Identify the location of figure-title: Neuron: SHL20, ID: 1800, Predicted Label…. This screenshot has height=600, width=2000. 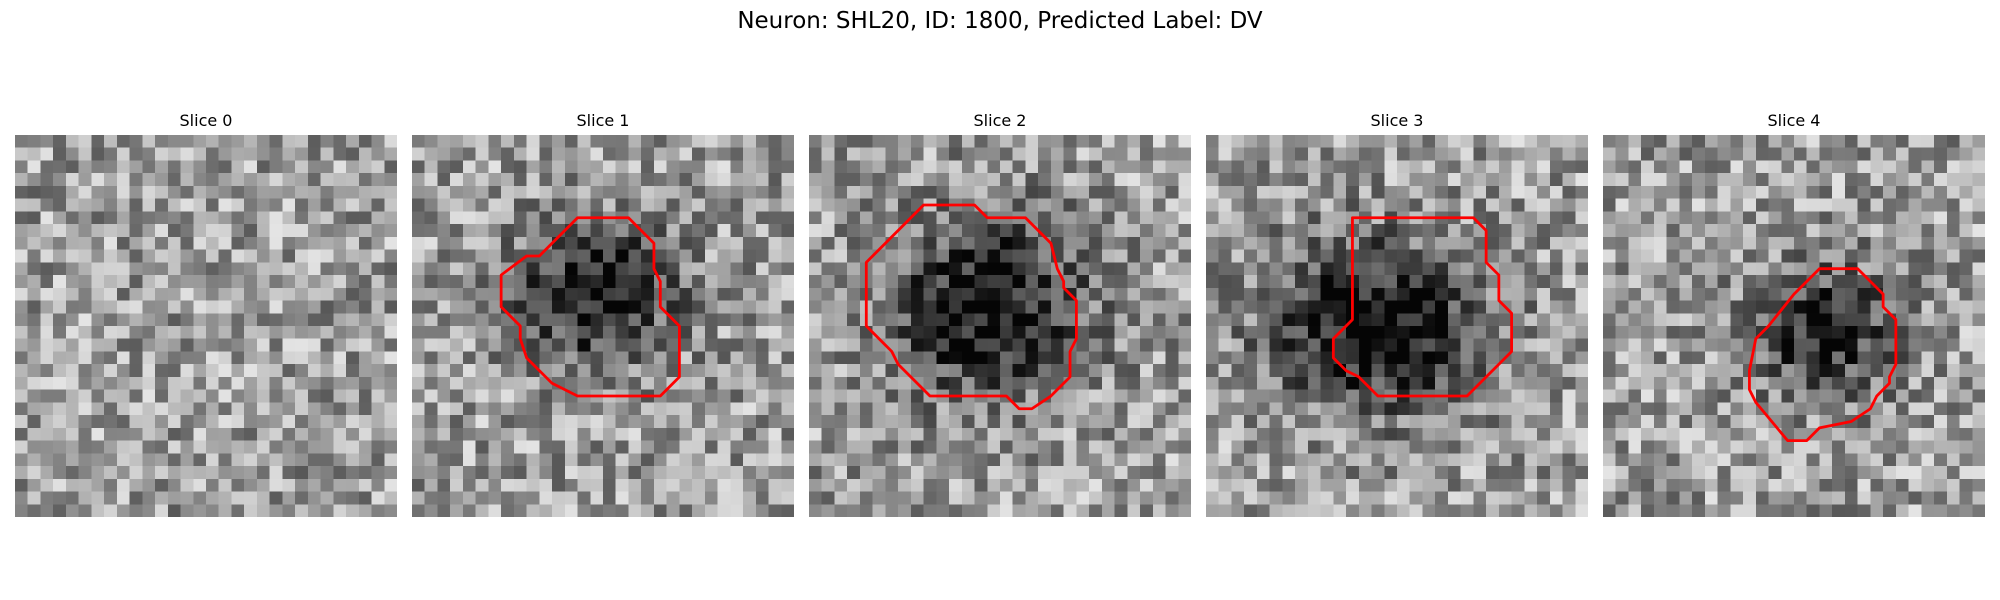
(1000, 21).